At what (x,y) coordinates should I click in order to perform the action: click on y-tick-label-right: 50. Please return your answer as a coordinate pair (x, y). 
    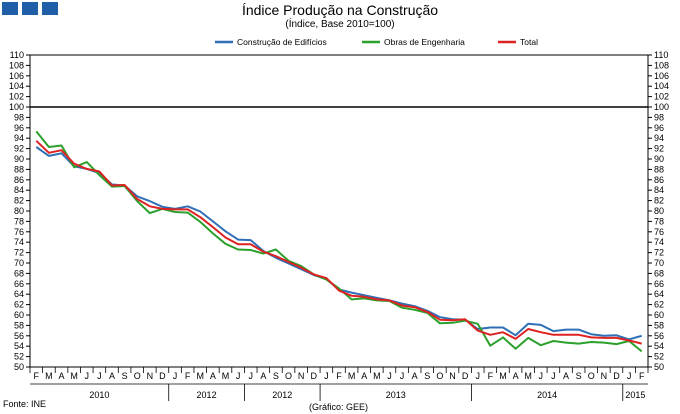
    Looking at the image, I should click on (659, 367).